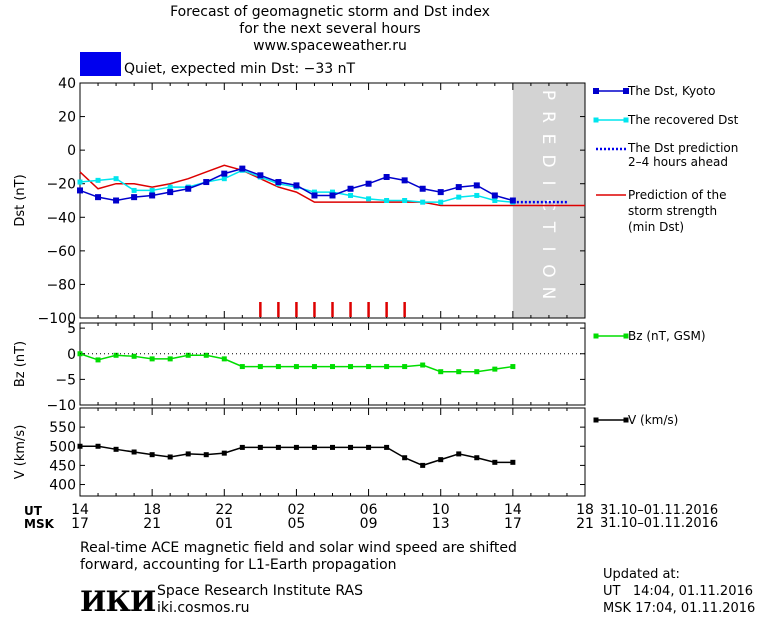  What do you see at coordinates (659, 523) in the screenshot?
I see `msk-date-range: 31.10–01.11.2016` at bounding box center [659, 523].